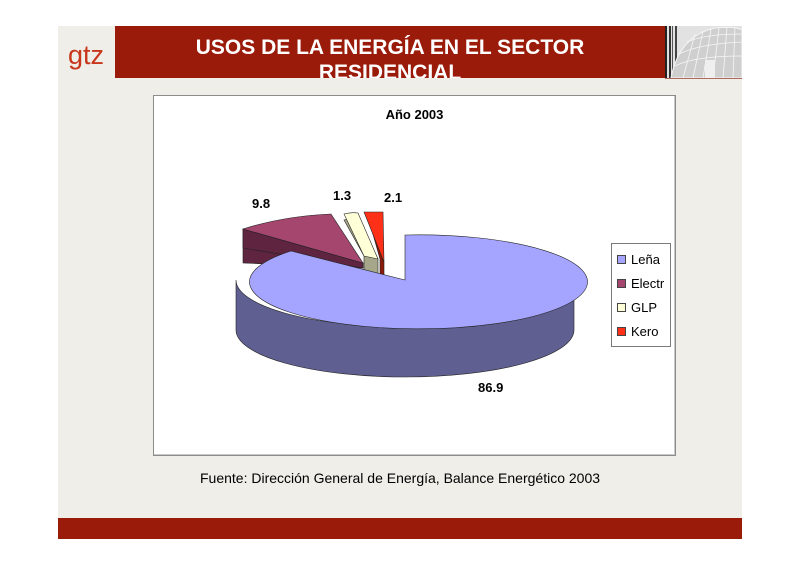  What do you see at coordinates (640, 283) in the screenshot?
I see `legend-item-electr: Electr` at bounding box center [640, 283].